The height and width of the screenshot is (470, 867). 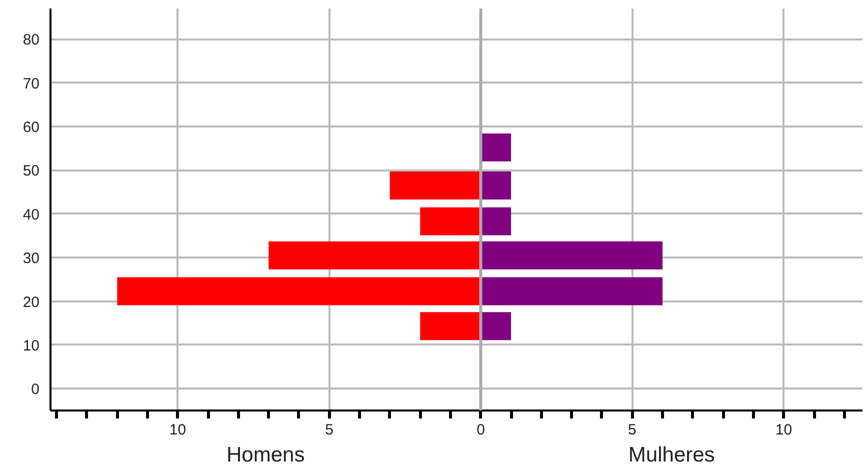 I want to click on y-tick-label: 20, so click(x=31, y=302).